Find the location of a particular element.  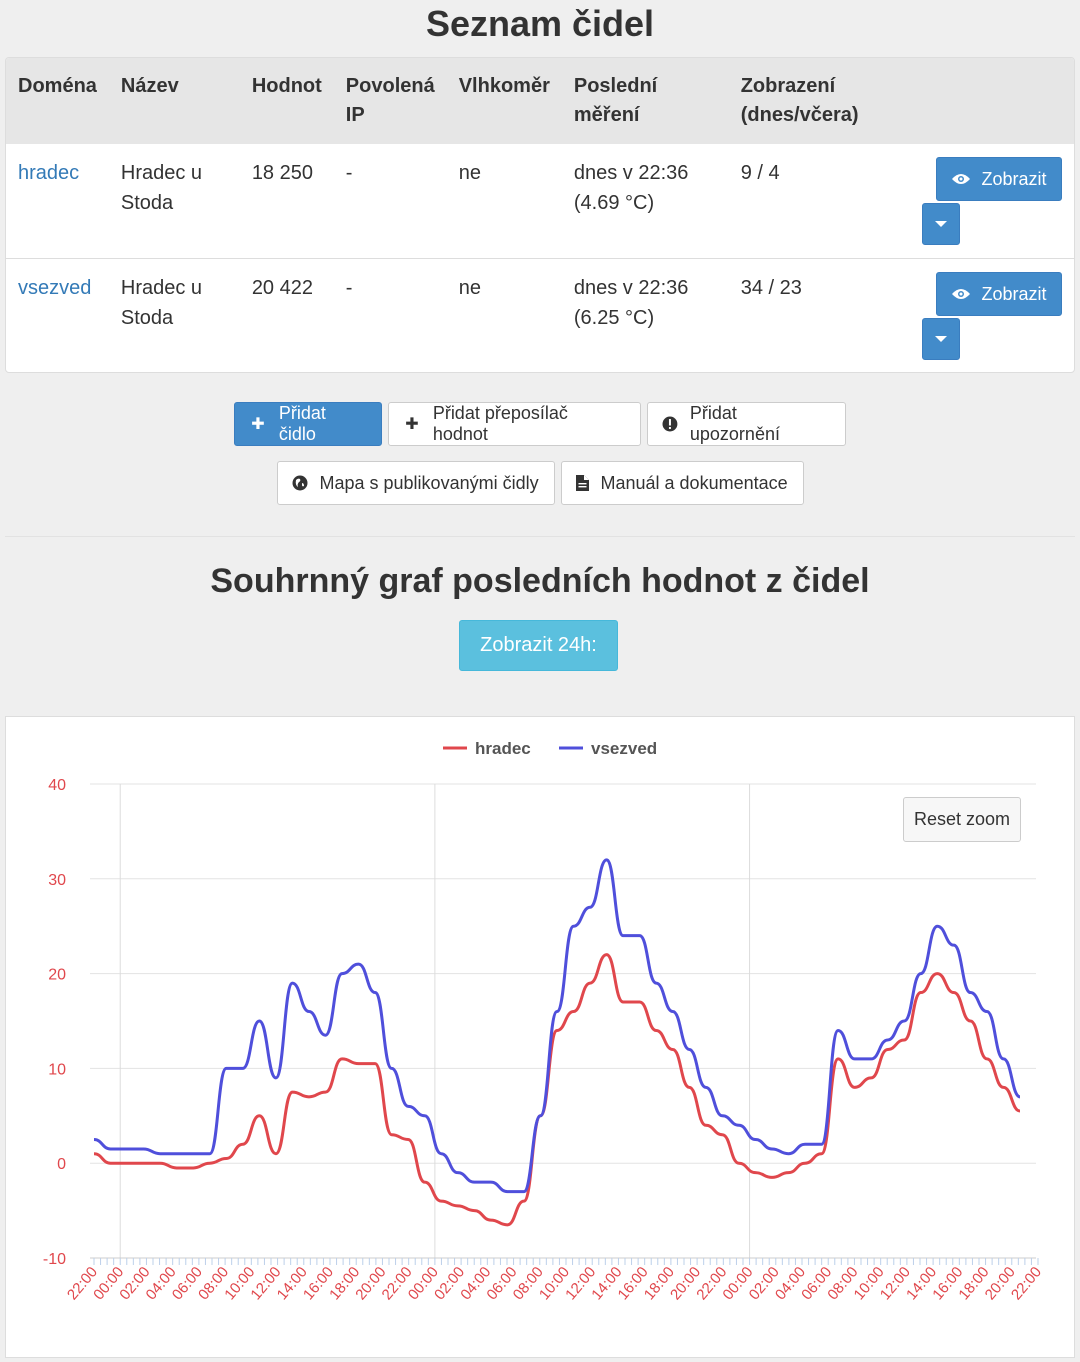

map-label: Mapa s publikovanými čidly is located at coordinates (429, 482).